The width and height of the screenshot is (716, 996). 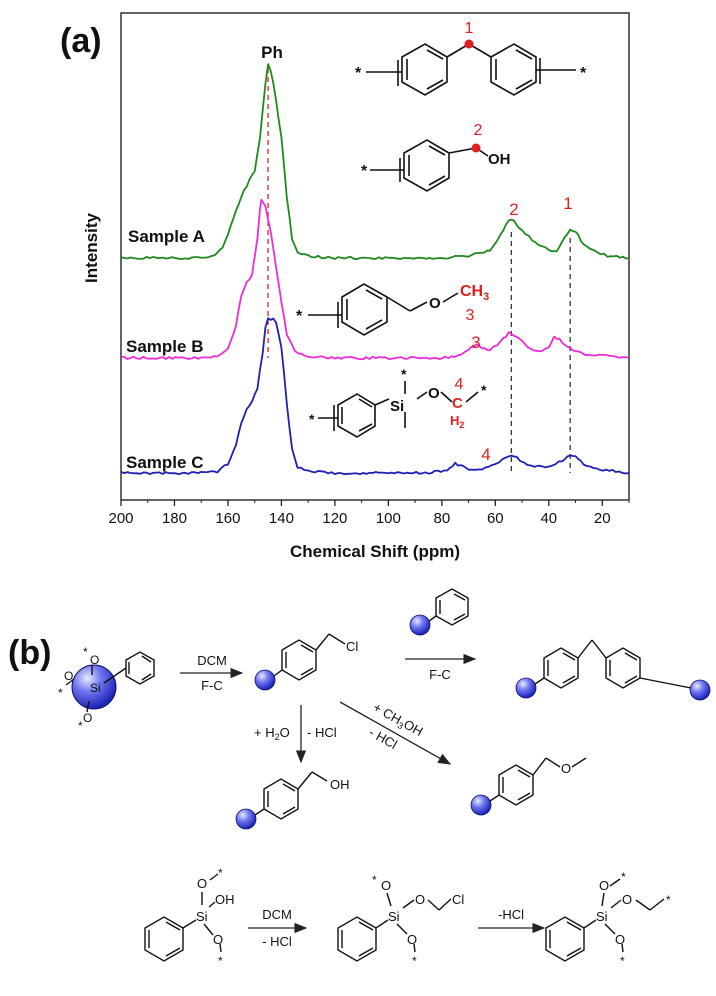 I want to click on silica-star-2: *, so click(x=60, y=693).